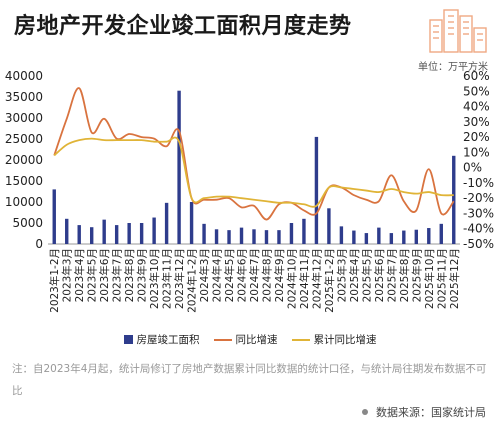 The height and width of the screenshot is (432, 500). I want to click on legend-item-bar: 房屋竣工面积, so click(161, 339).